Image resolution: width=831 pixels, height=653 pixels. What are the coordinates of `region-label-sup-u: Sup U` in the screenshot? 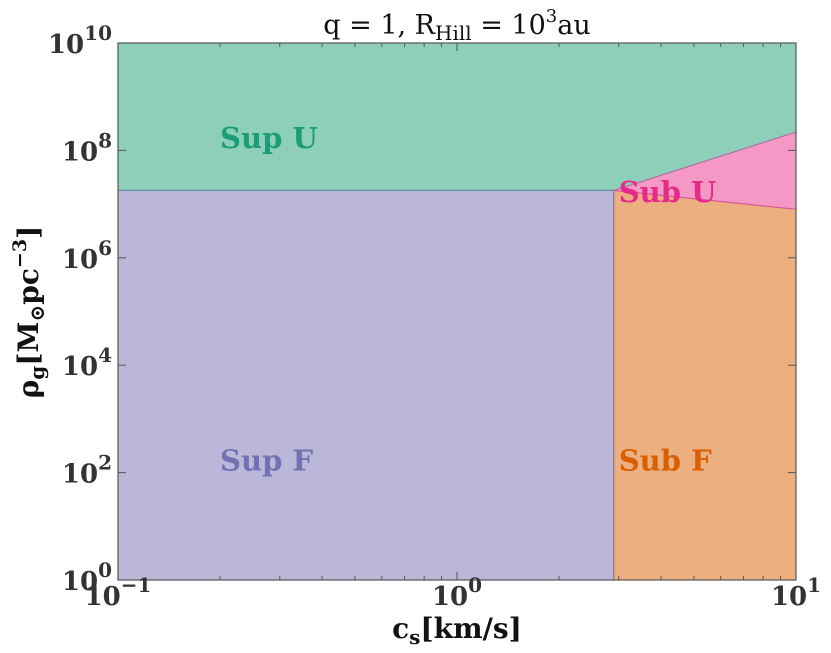 It's located at (269, 138).